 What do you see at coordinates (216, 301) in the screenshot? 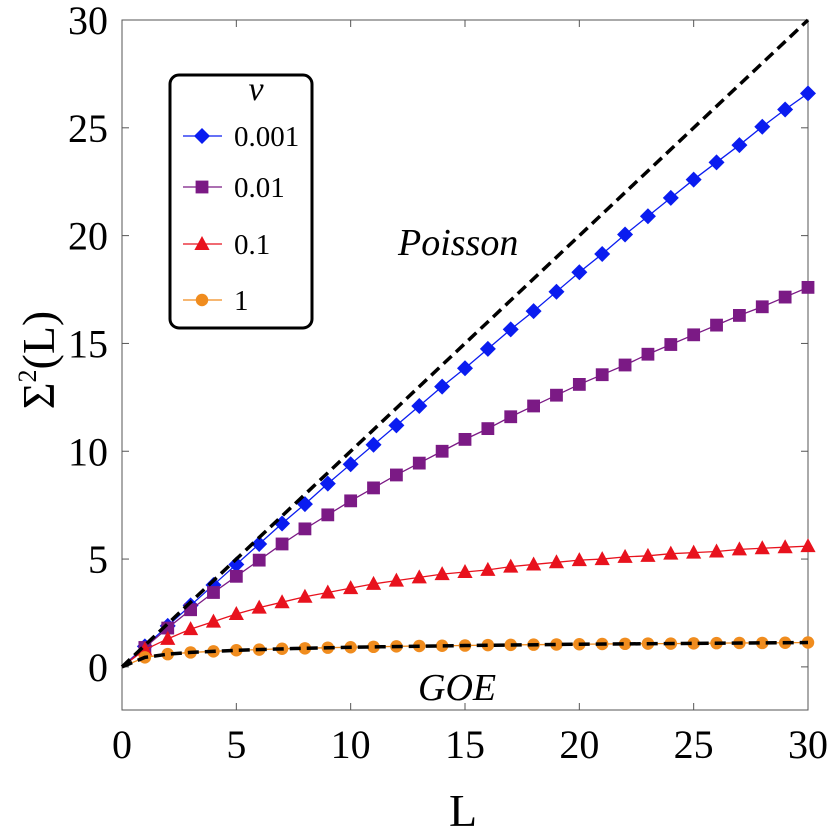
I see `legend-entry-1: 1` at bounding box center [216, 301].